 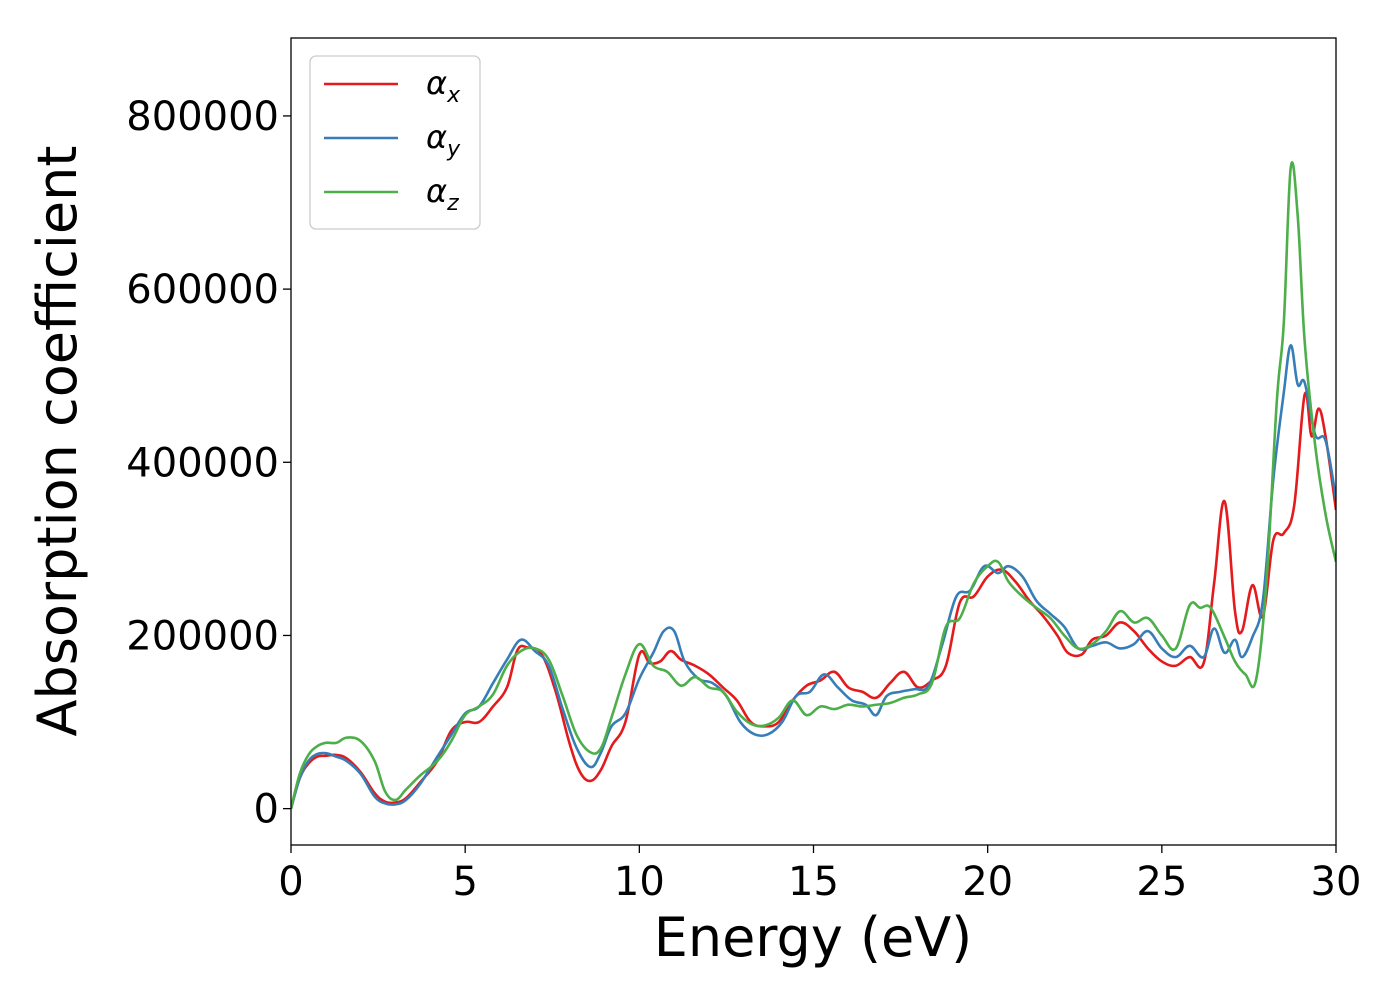 What do you see at coordinates (443, 140) in the screenshot?
I see `legend-label-y: αy` at bounding box center [443, 140].